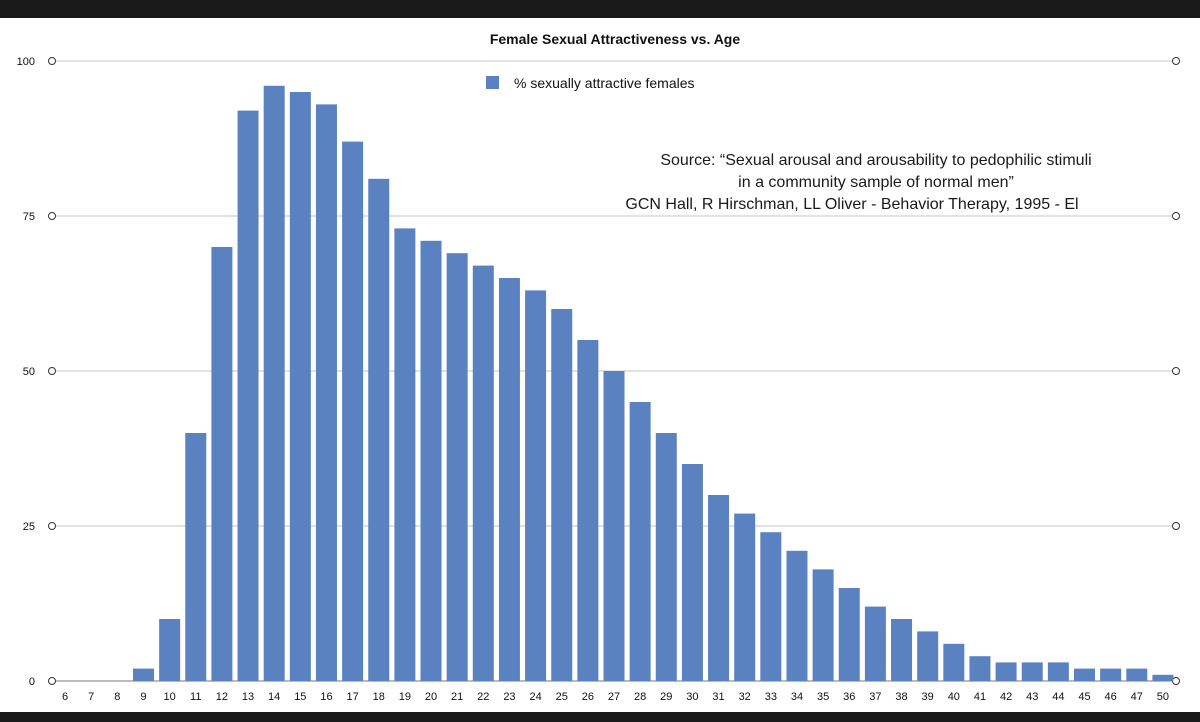  I want to click on x-tick-label: 20, so click(431, 697).